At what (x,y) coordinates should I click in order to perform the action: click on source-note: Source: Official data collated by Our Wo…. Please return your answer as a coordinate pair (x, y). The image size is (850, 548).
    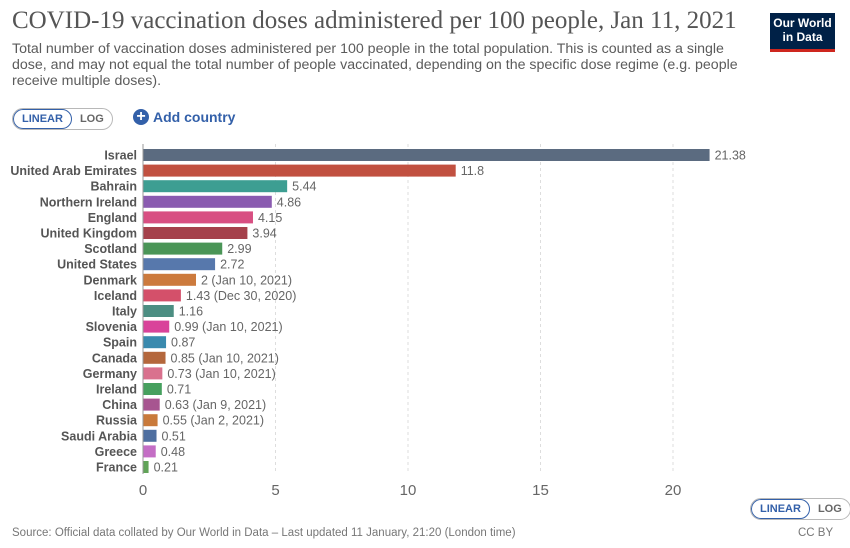
    Looking at the image, I should click on (264, 533).